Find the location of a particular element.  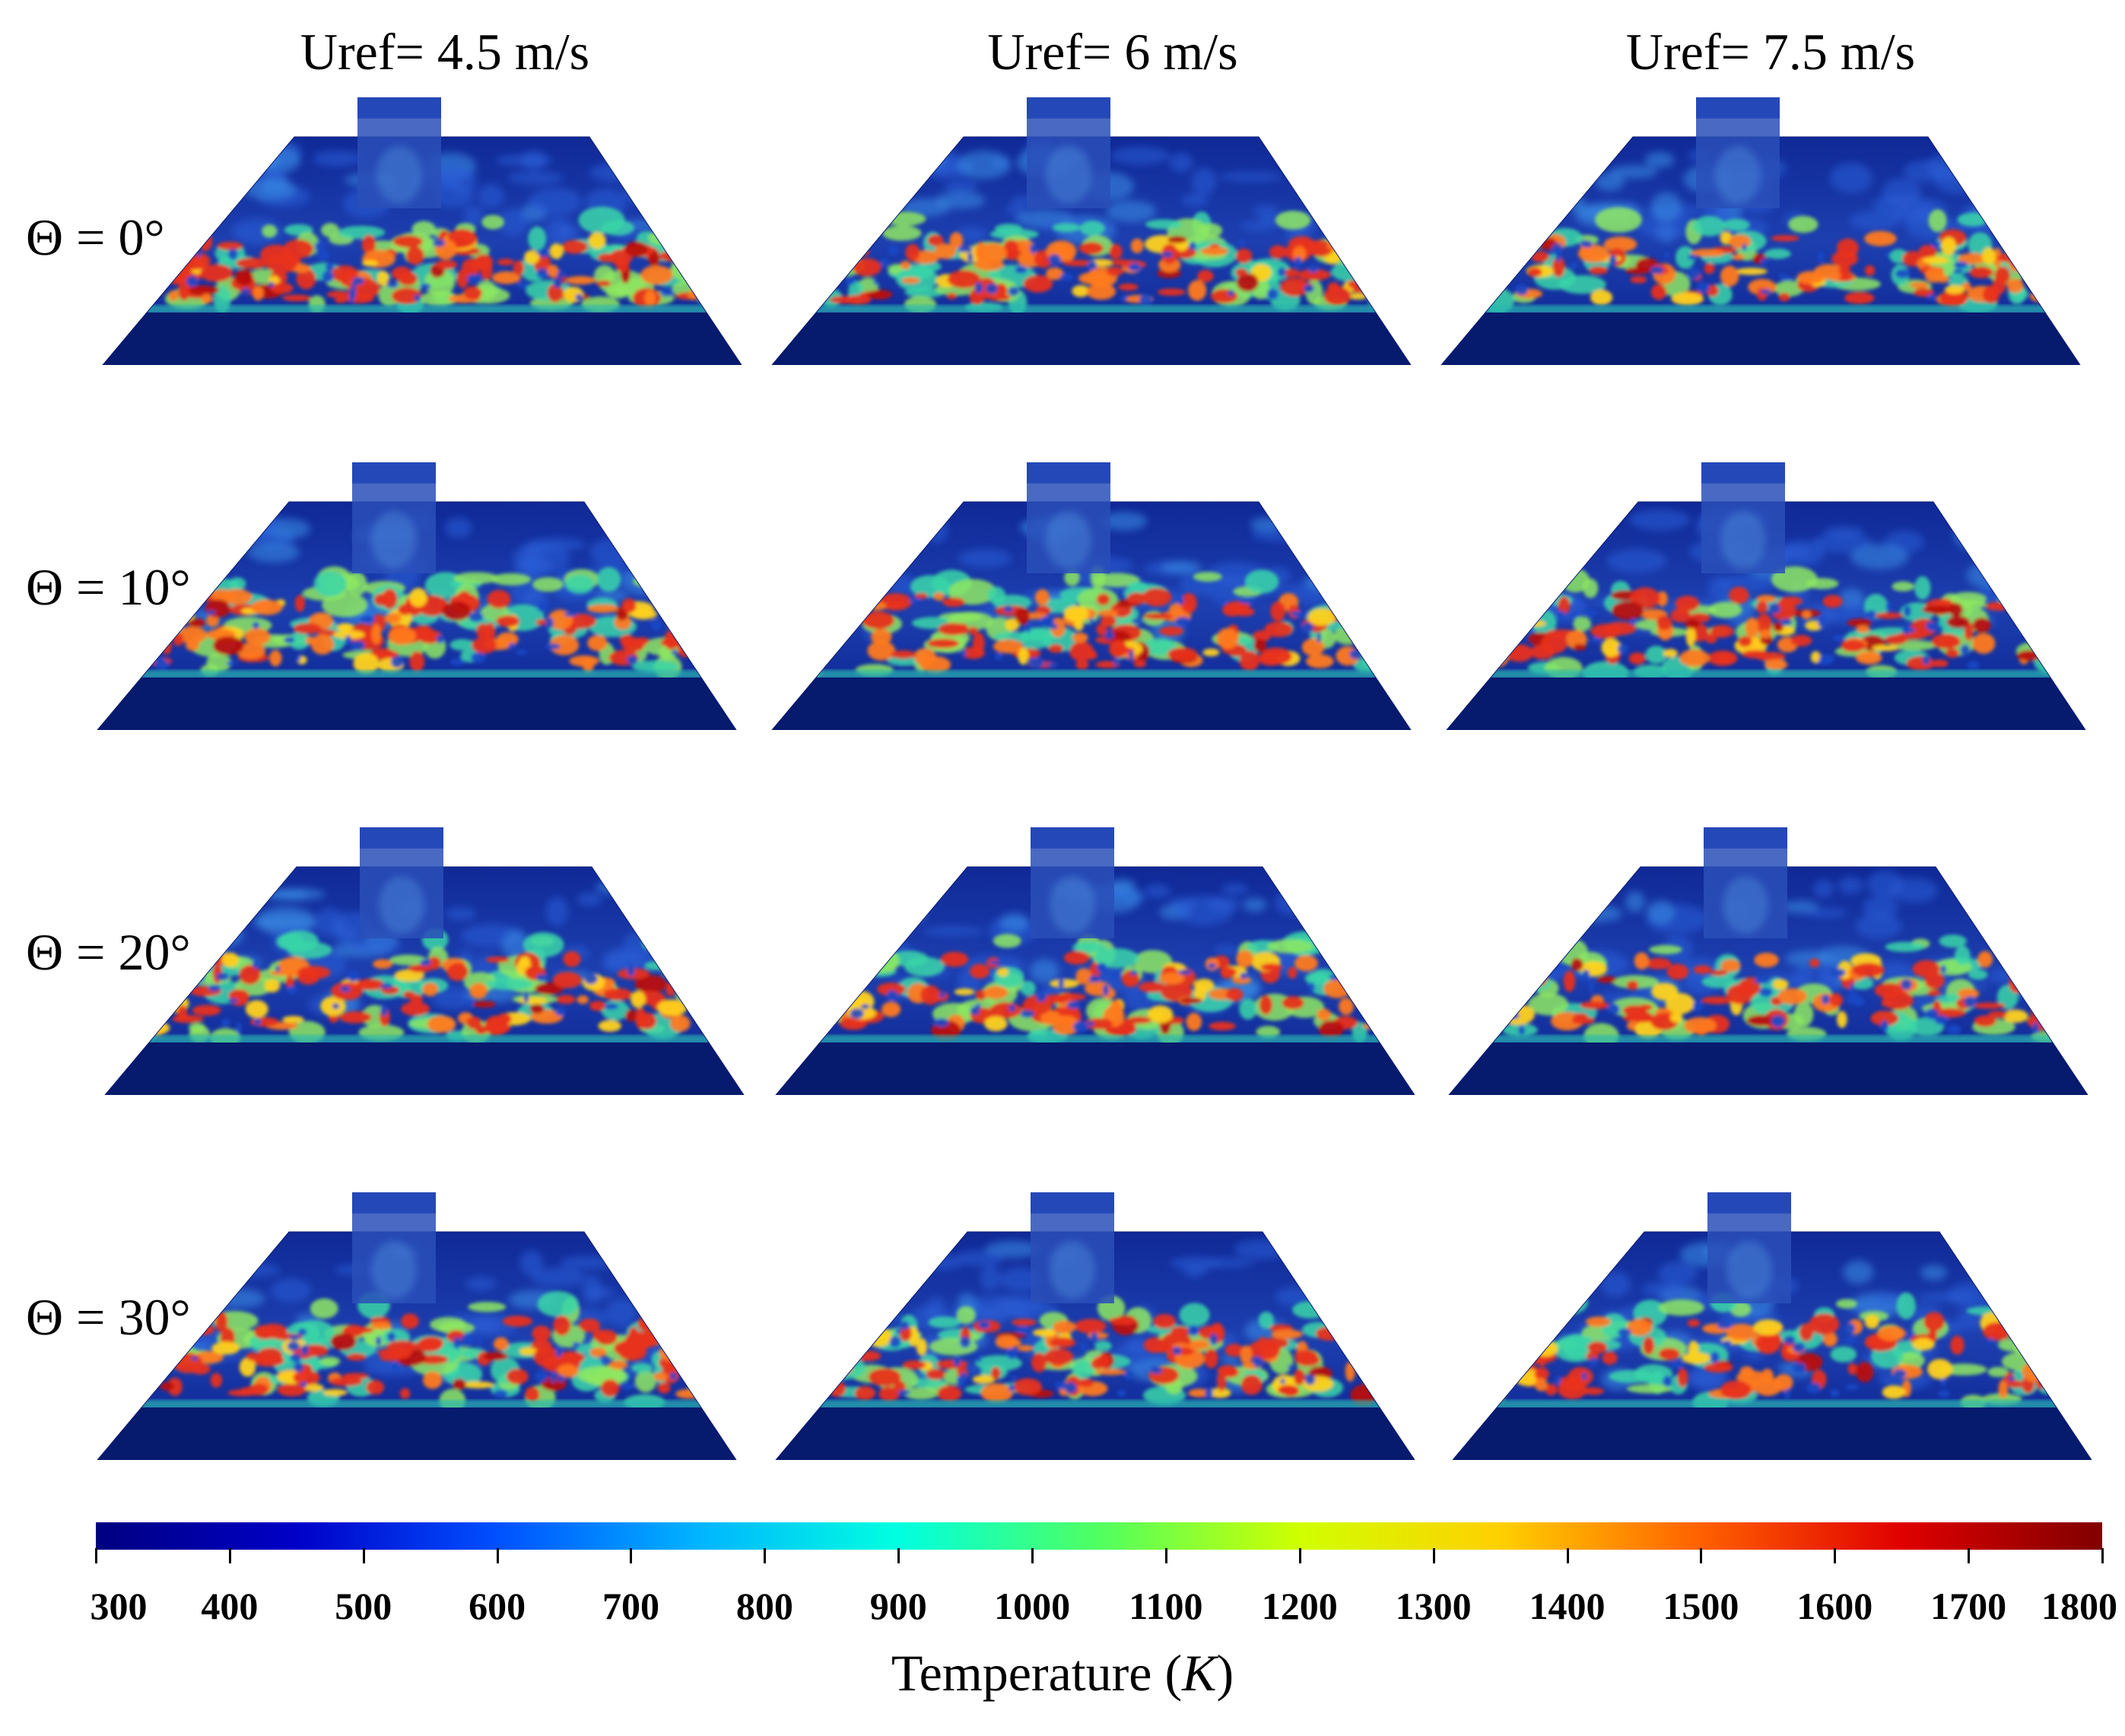

column-title-uref-7-5: Uref= 7.5 m/s is located at coordinates (1770, 52).